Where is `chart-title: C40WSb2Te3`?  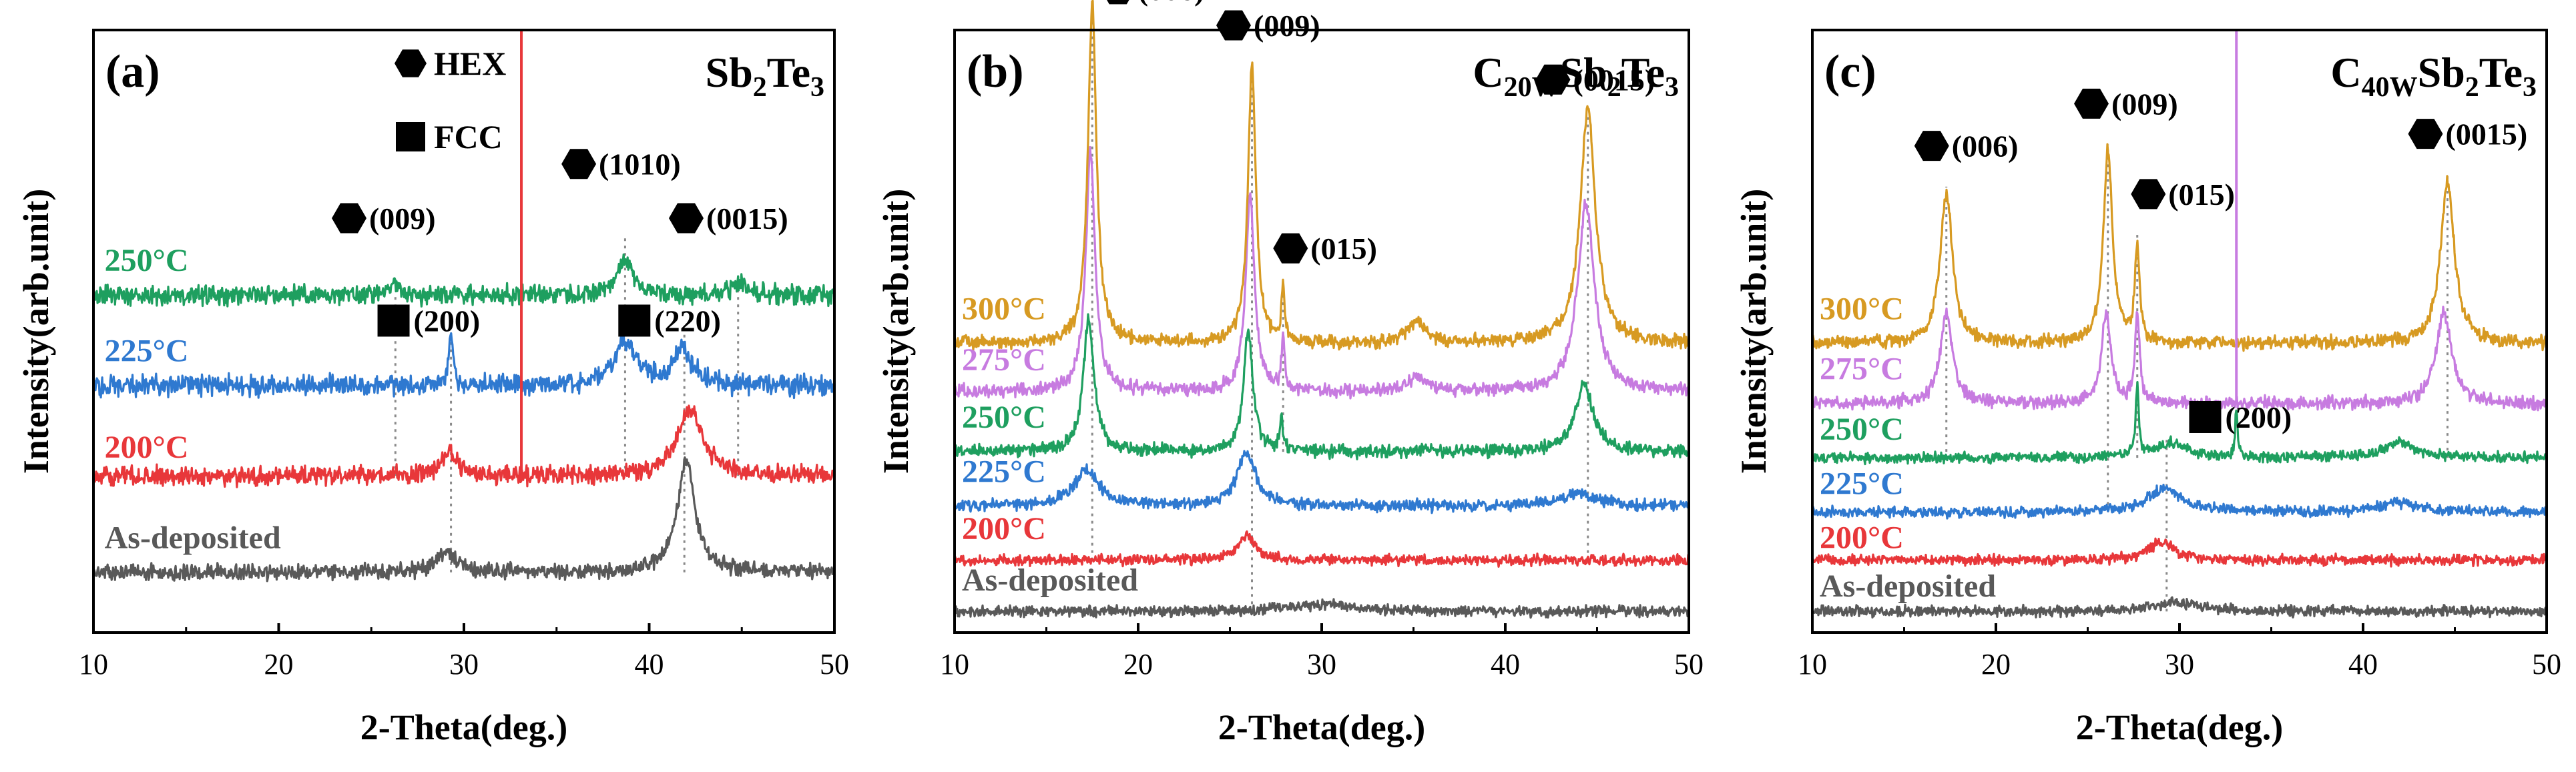
chart-title: C40WSb2Te3 is located at coordinates (2433, 76).